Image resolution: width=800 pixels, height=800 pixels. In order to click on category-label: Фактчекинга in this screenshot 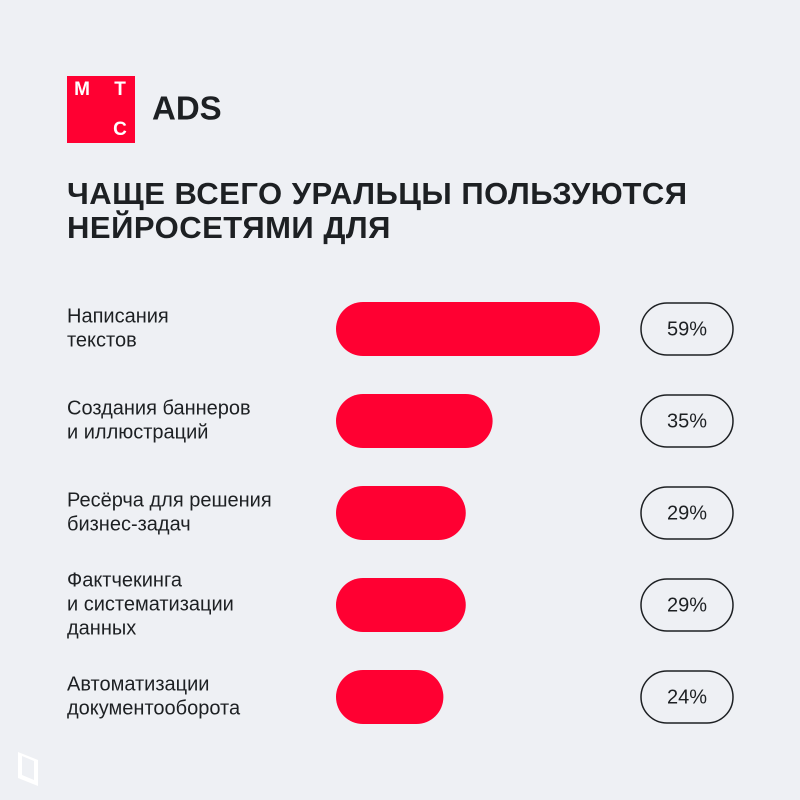, I will do `click(125, 580)`.